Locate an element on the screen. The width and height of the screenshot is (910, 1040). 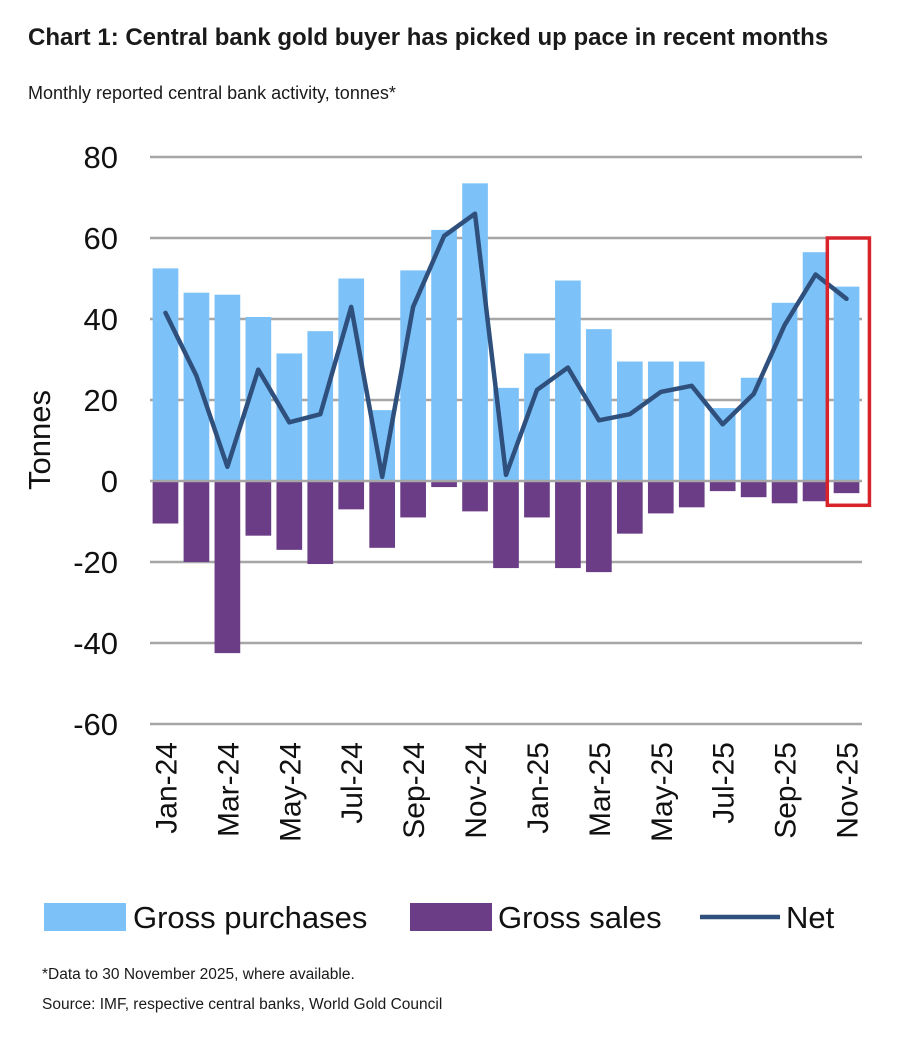
y-tick-label: 60 is located at coordinates (101, 238).